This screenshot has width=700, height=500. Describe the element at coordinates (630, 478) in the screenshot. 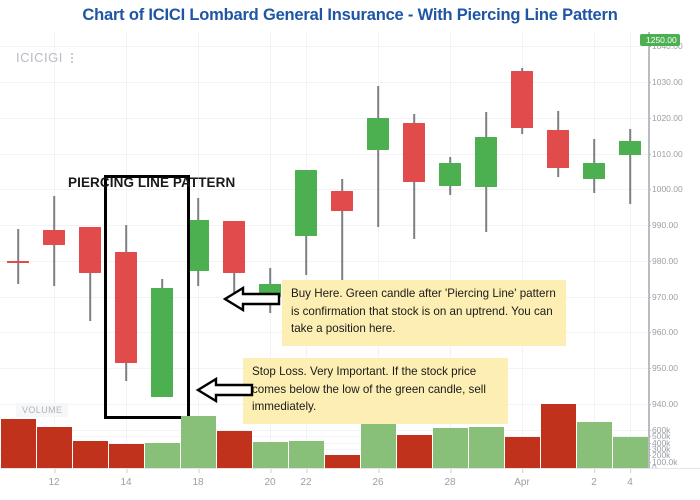

I see `time-tick-label: 4` at that location.